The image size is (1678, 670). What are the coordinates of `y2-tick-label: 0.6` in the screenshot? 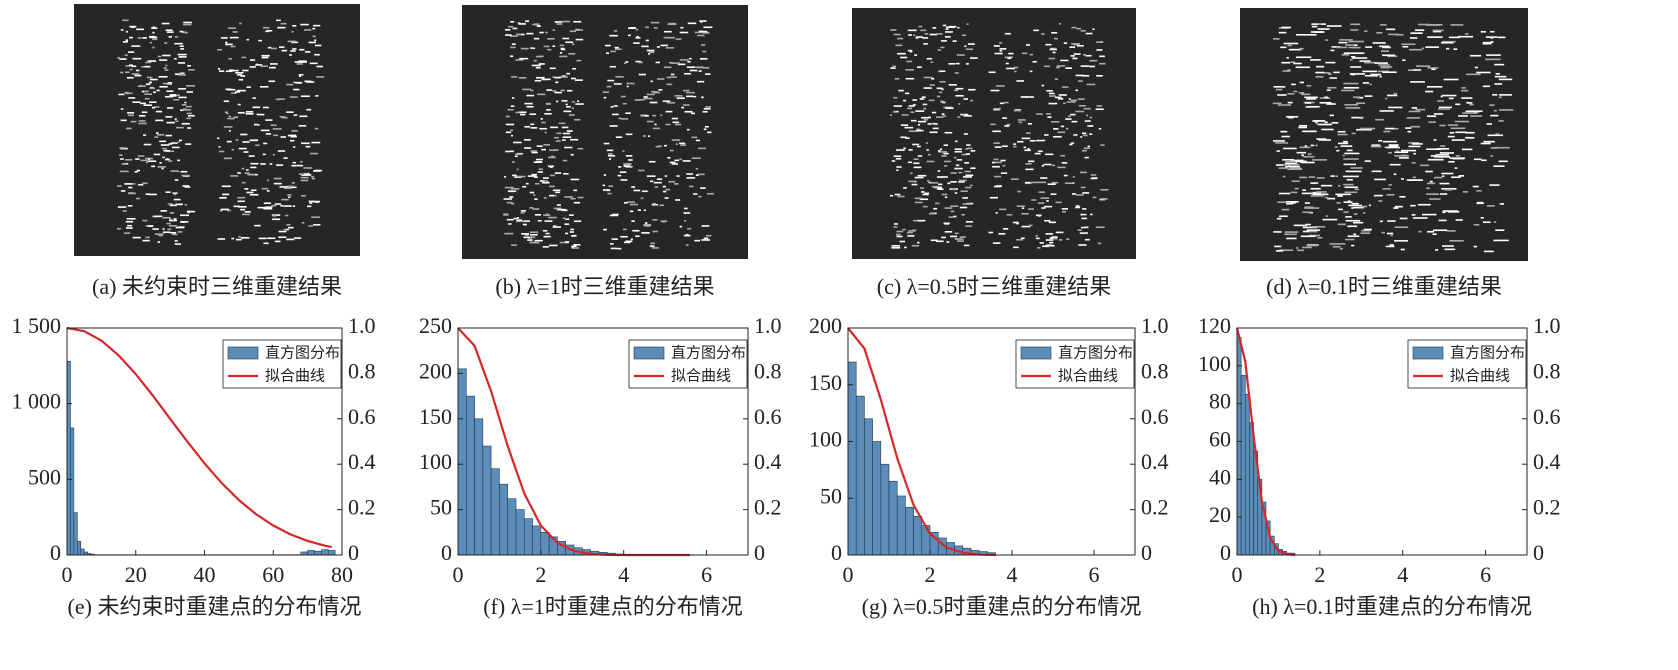 It's located at (768, 416).